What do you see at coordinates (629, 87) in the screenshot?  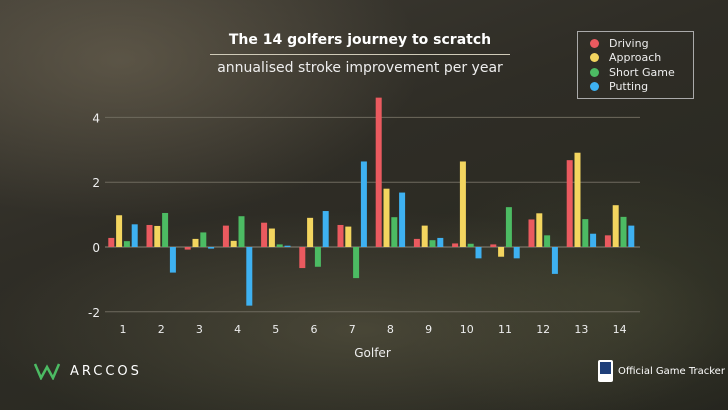 I see `legend-label: Putting` at bounding box center [629, 87].